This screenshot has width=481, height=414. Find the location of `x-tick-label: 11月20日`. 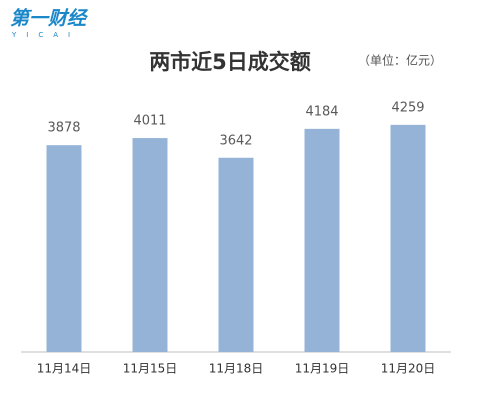

x-tick-label: 11月20日 is located at coordinates (408, 369).